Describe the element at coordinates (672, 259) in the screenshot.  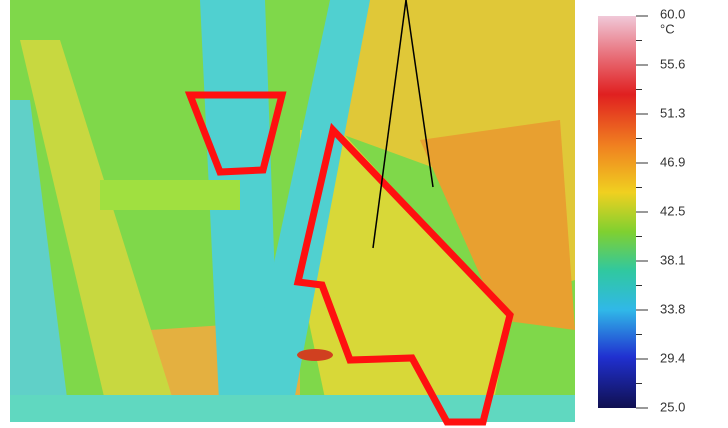
I see `scale-label: 38.1` at that location.